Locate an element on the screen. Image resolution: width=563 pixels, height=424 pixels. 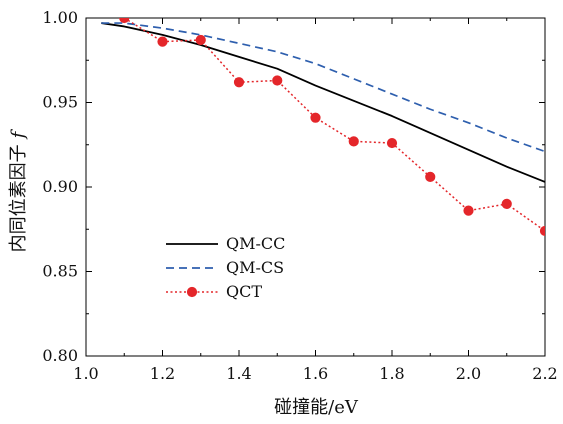
x-tick-label: 1.2 is located at coordinates (162, 373).